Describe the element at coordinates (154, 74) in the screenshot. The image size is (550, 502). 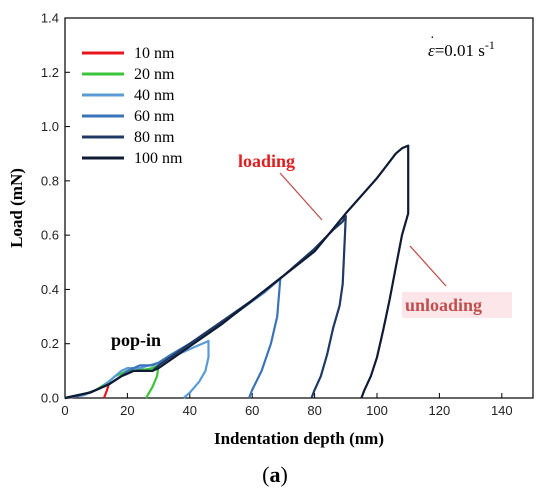
I see `legend-label: 20 nm` at that location.